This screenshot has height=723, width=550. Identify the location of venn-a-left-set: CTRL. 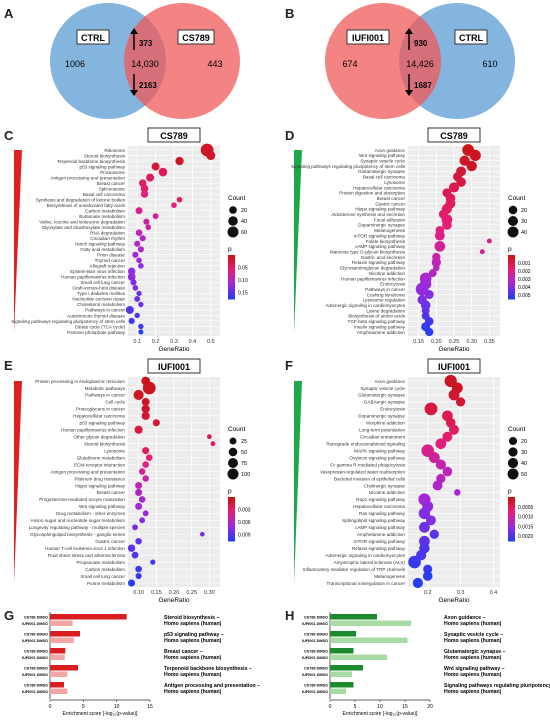
(93, 38).